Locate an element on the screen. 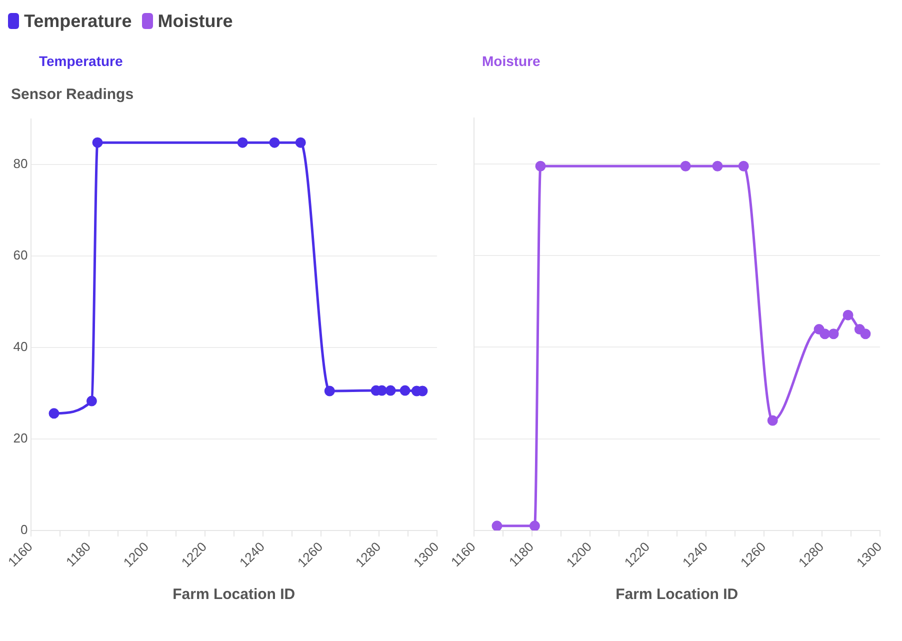 The height and width of the screenshot is (641, 902). legend-label: Moisture is located at coordinates (195, 21).